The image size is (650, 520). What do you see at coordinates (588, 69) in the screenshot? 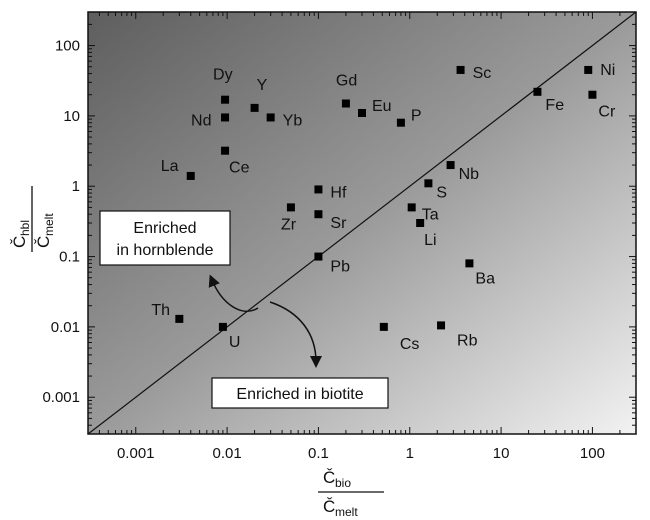
I see `data-marker-ni` at bounding box center [588, 69].